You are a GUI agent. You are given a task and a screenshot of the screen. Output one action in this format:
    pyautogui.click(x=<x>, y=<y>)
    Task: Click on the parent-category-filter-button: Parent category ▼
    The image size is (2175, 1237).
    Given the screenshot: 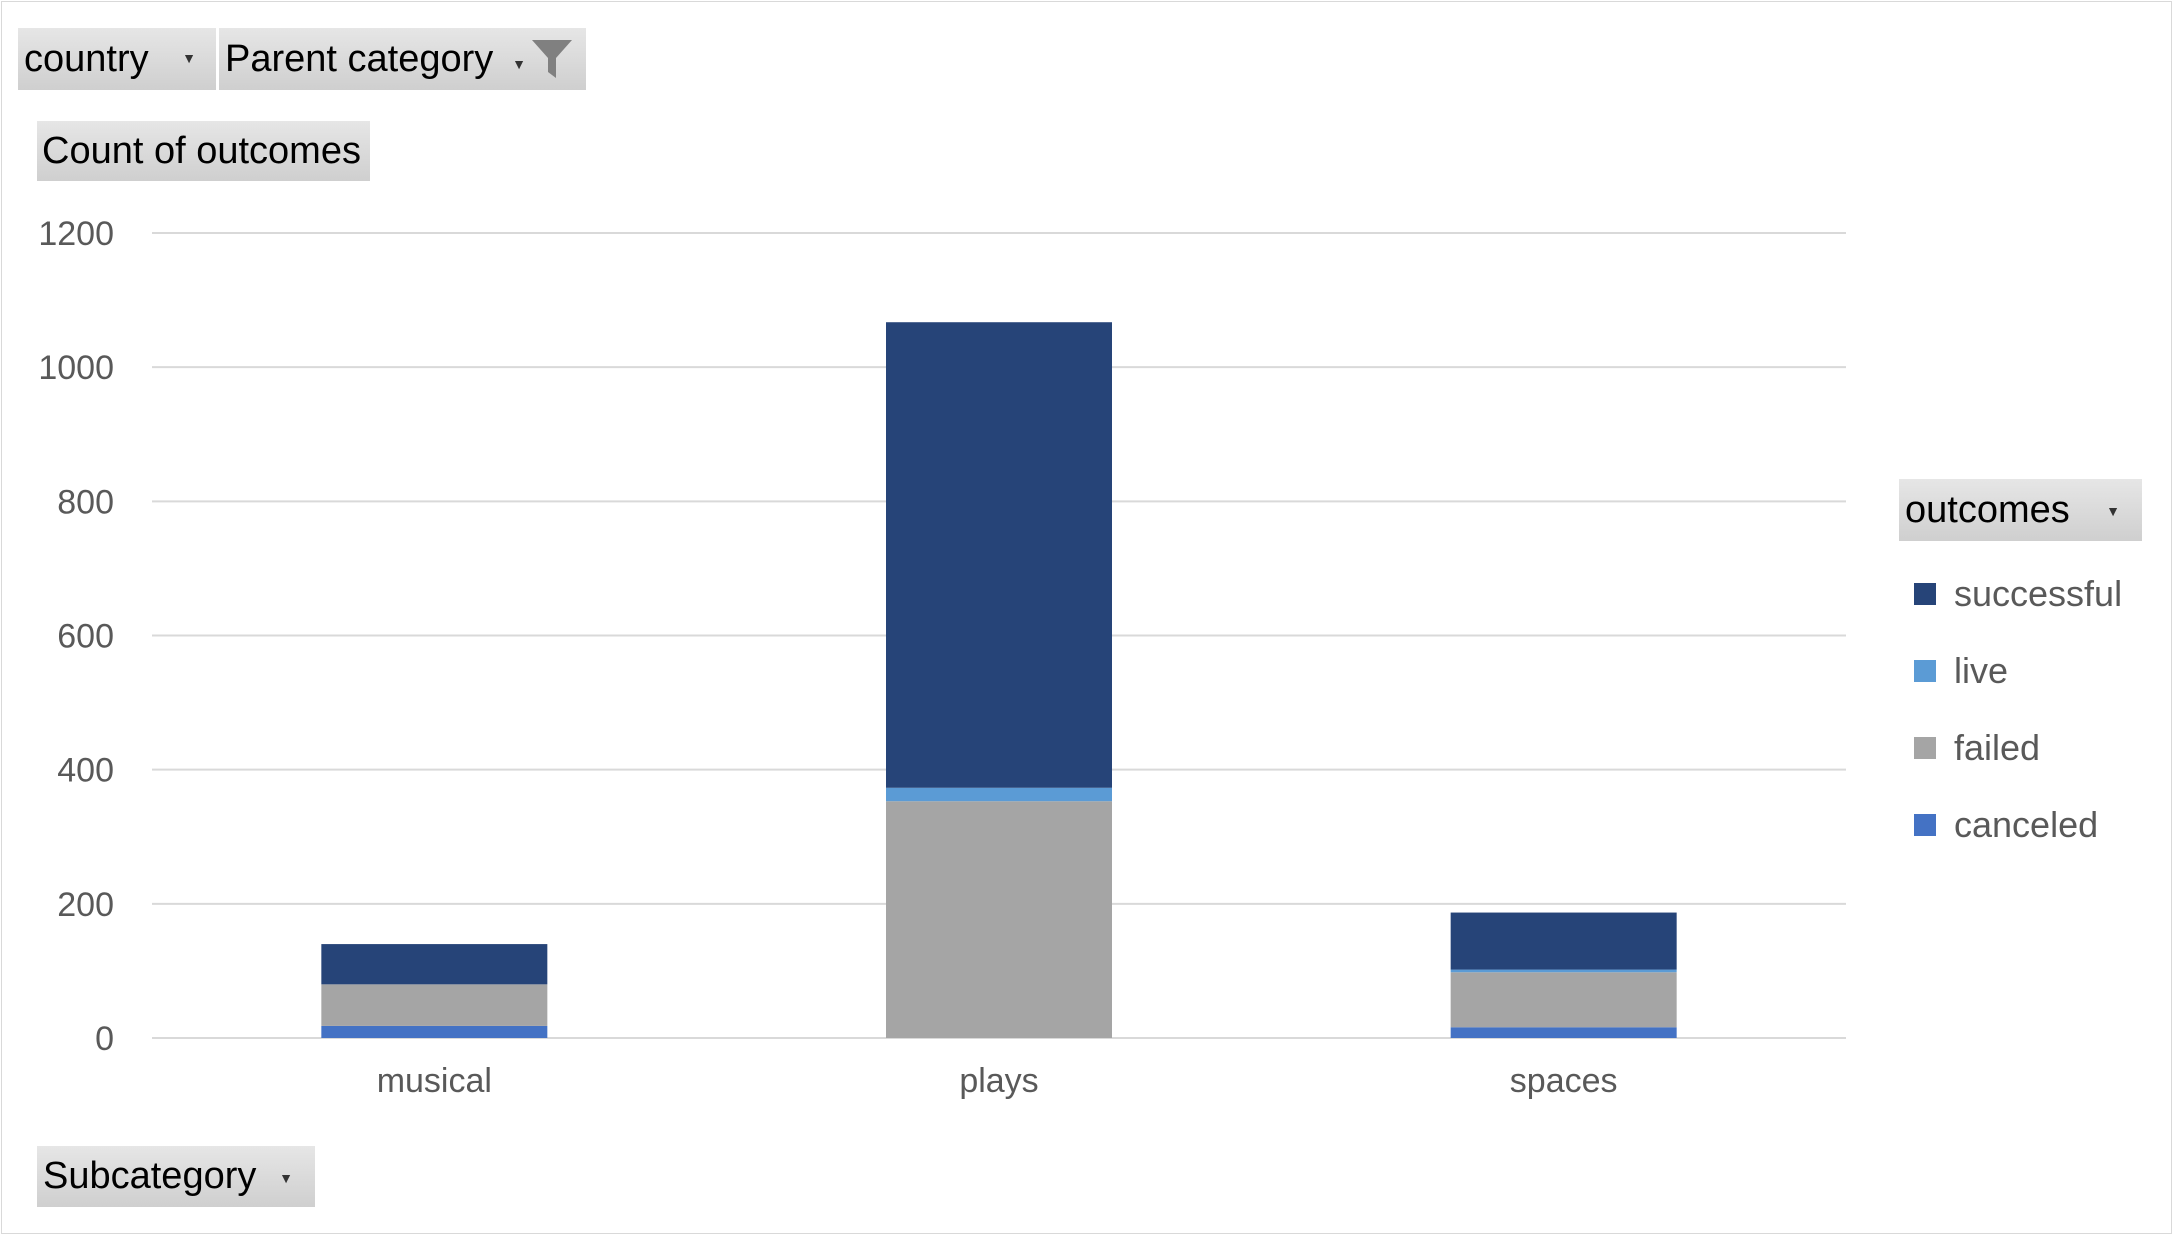 What is the action you would take?
    pyautogui.click(x=402, y=59)
    